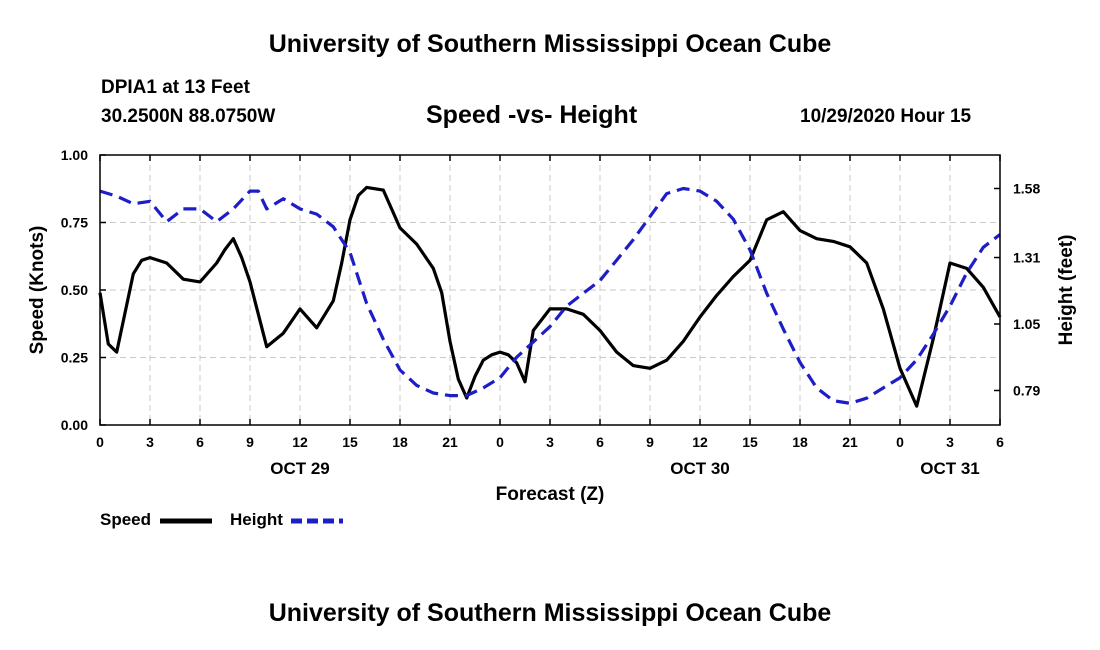 Image resolution: width=1100 pixels, height=650 pixels. I want to click on day-label: OCT 30, so click(700, 468).